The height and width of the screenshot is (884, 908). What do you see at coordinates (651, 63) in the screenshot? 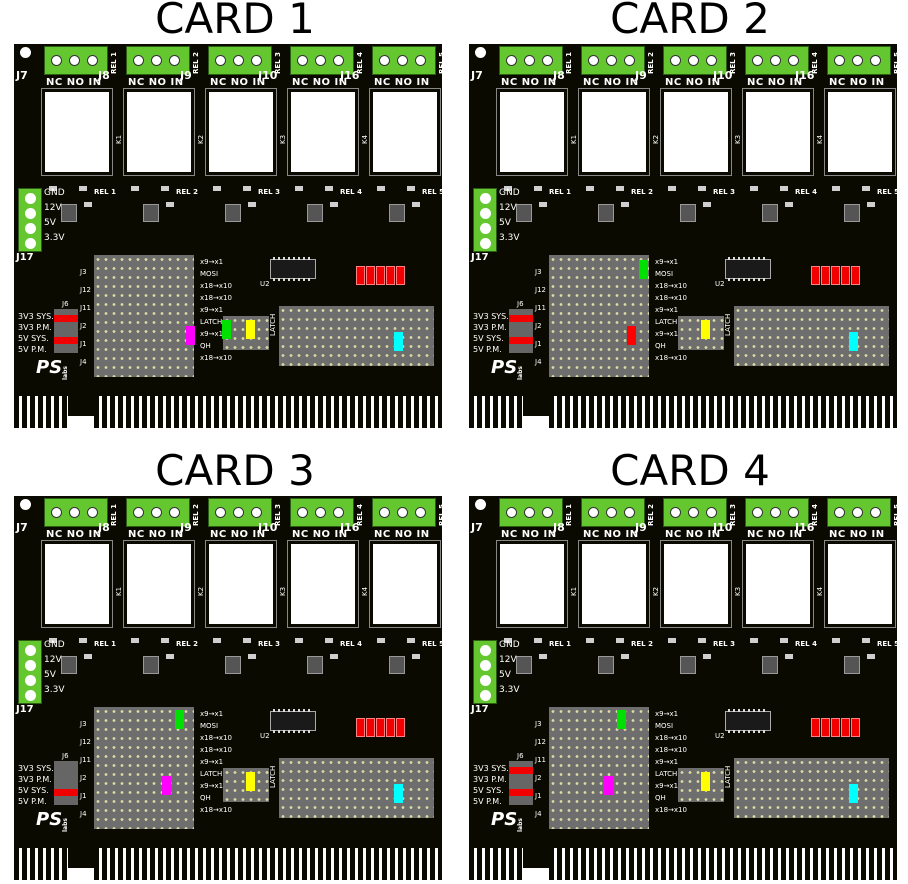
I see `rel-label: REL 2` at bounding box center [651, 63].